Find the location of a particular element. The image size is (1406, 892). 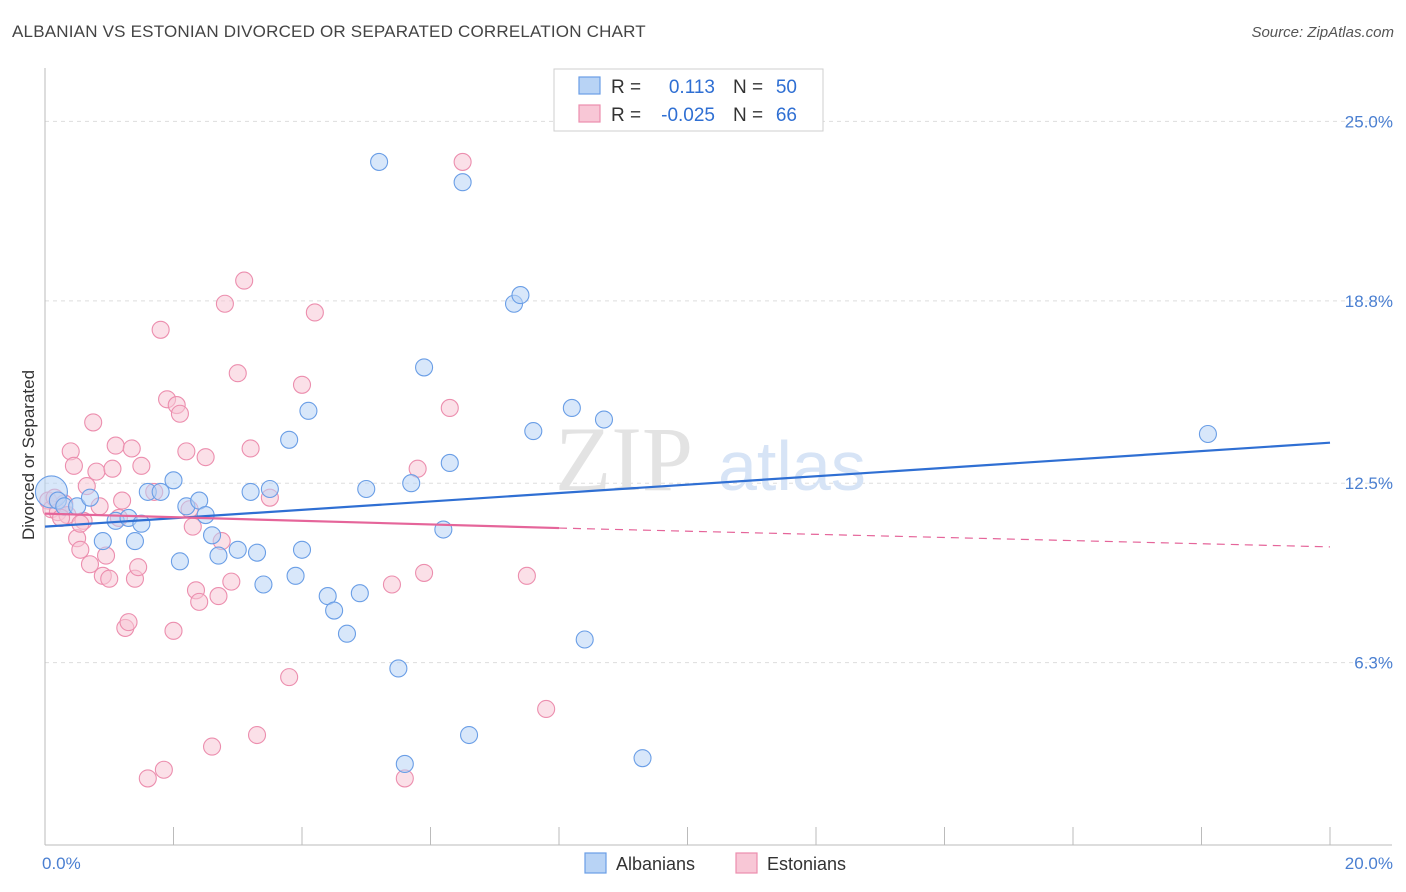

estonian-trend-line is located at coordinates (302, 521).